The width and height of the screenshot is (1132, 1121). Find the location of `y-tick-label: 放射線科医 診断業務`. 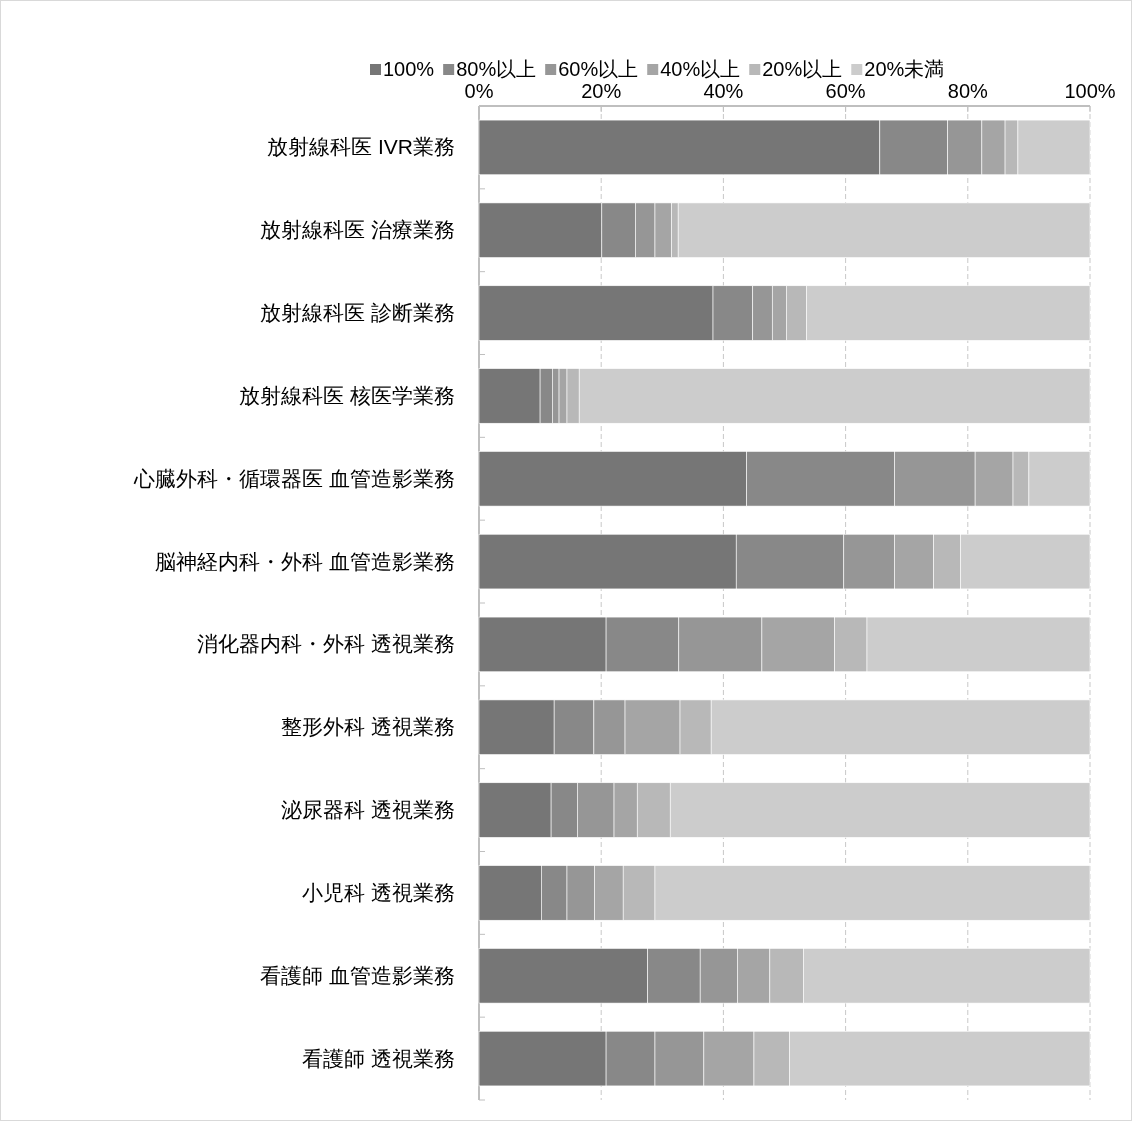

y-tick-label: 放射線科医 診断業務 is located at coordinates (357, 313).